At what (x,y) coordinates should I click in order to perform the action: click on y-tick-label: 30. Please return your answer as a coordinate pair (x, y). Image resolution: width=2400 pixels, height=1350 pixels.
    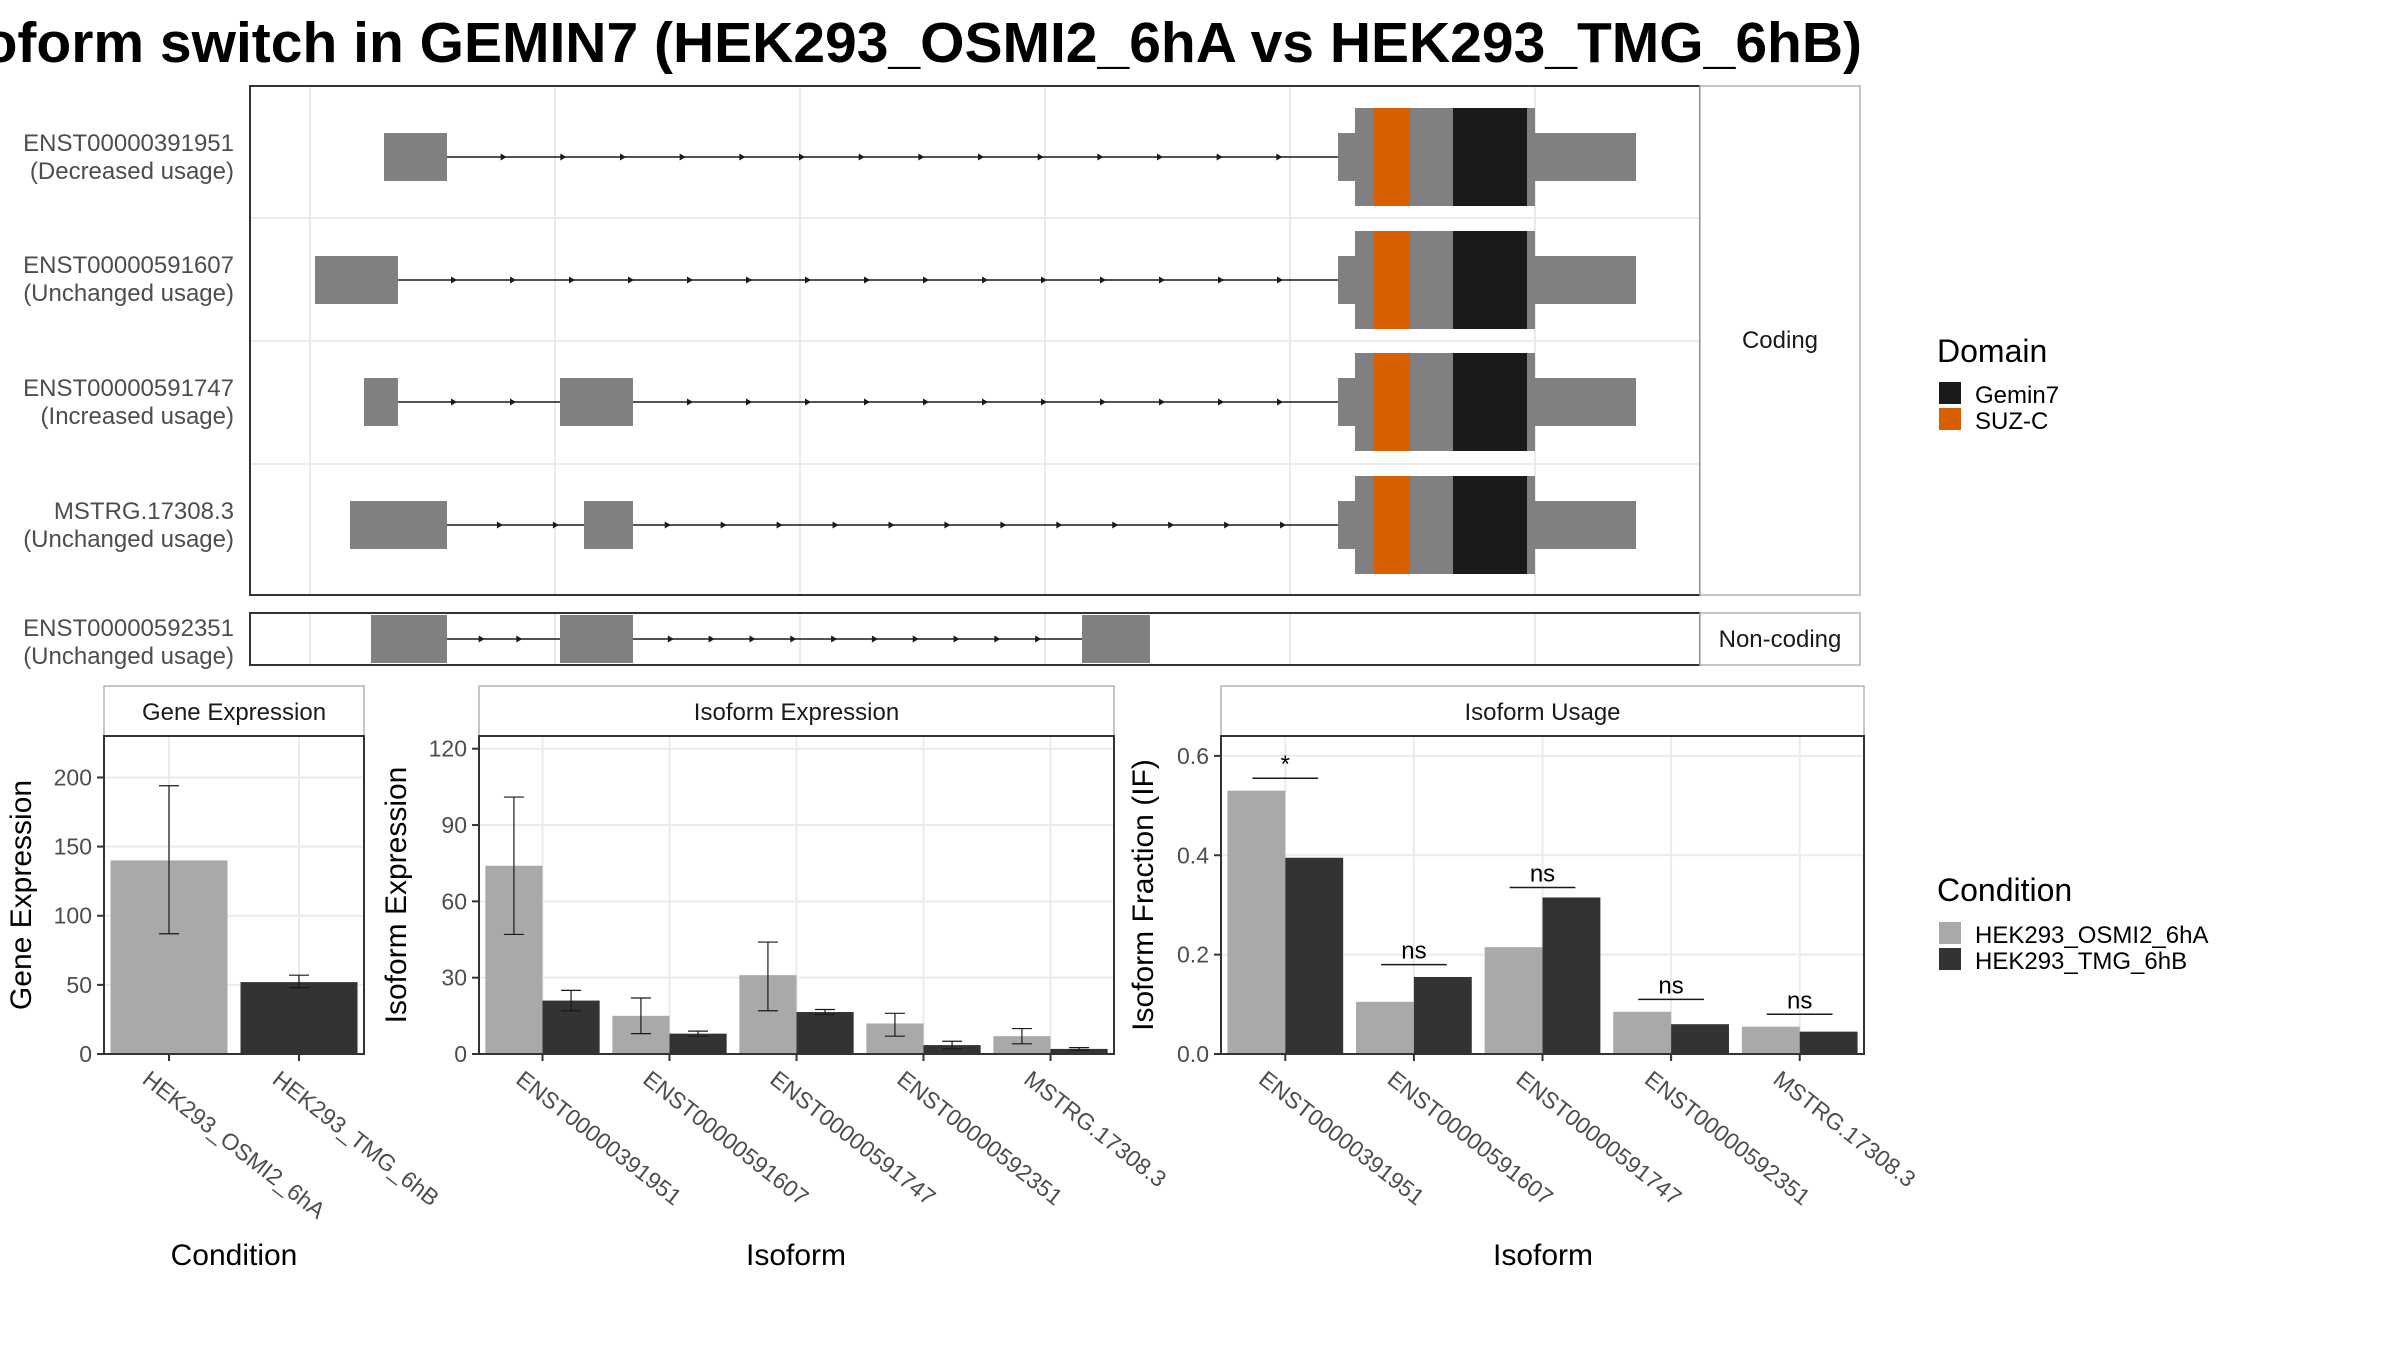
    Looking at the image, I should click on (454, 978).